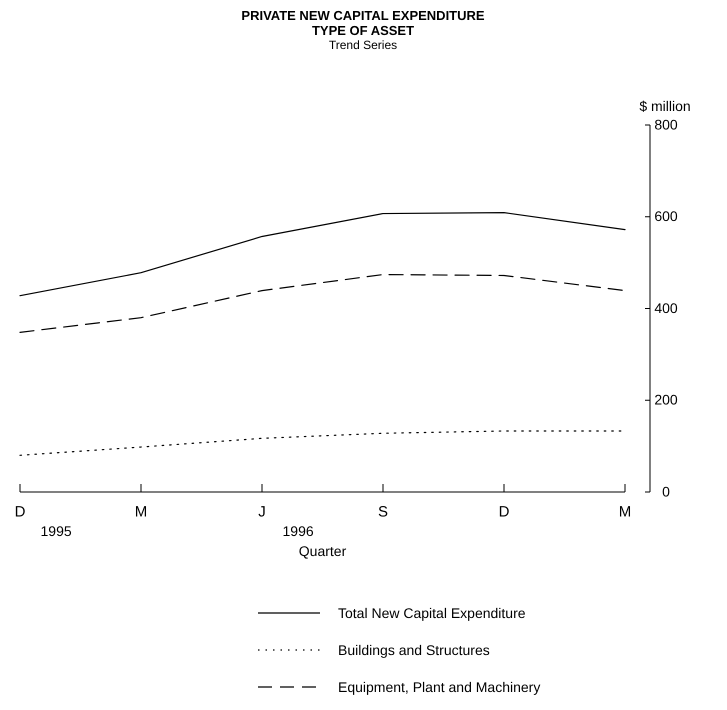 The width and height of the screenshot is (727, 710). What do you see at coordinates (56, 531) in the screenshot?
I see `text: 1995` at bounding box center [56, 531].